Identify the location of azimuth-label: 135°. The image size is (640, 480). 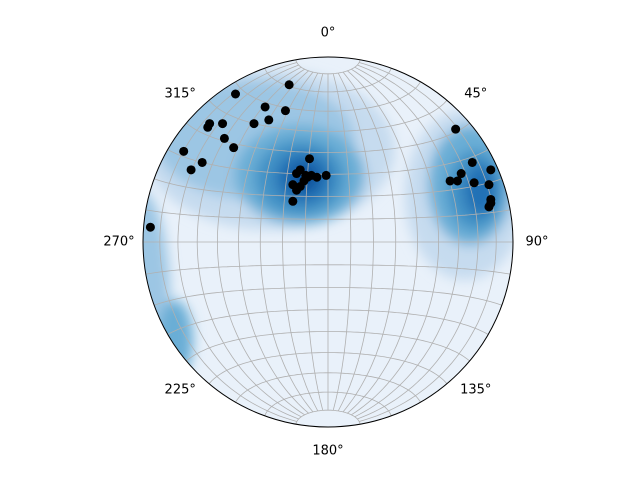
(475, 389).